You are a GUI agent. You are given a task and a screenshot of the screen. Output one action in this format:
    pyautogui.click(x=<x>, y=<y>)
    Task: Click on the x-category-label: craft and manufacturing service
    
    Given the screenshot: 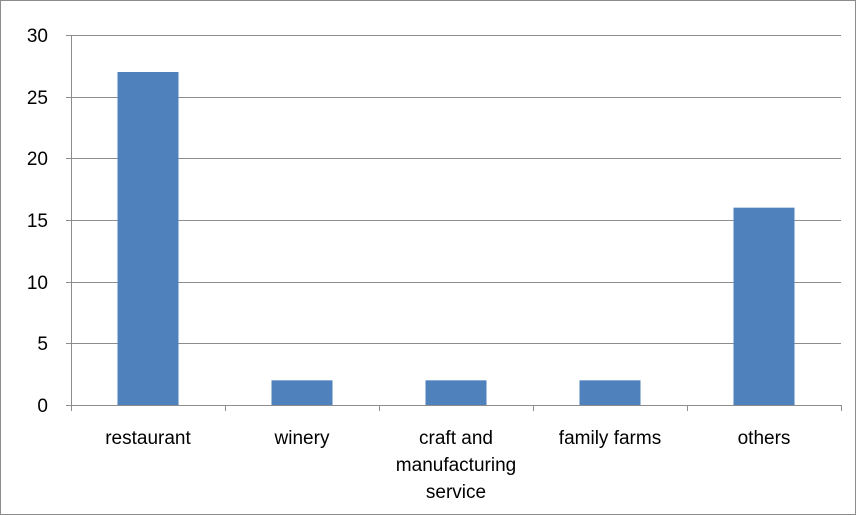 What is the action you would take?
    pyautogui.click(x=456, y=465)
    